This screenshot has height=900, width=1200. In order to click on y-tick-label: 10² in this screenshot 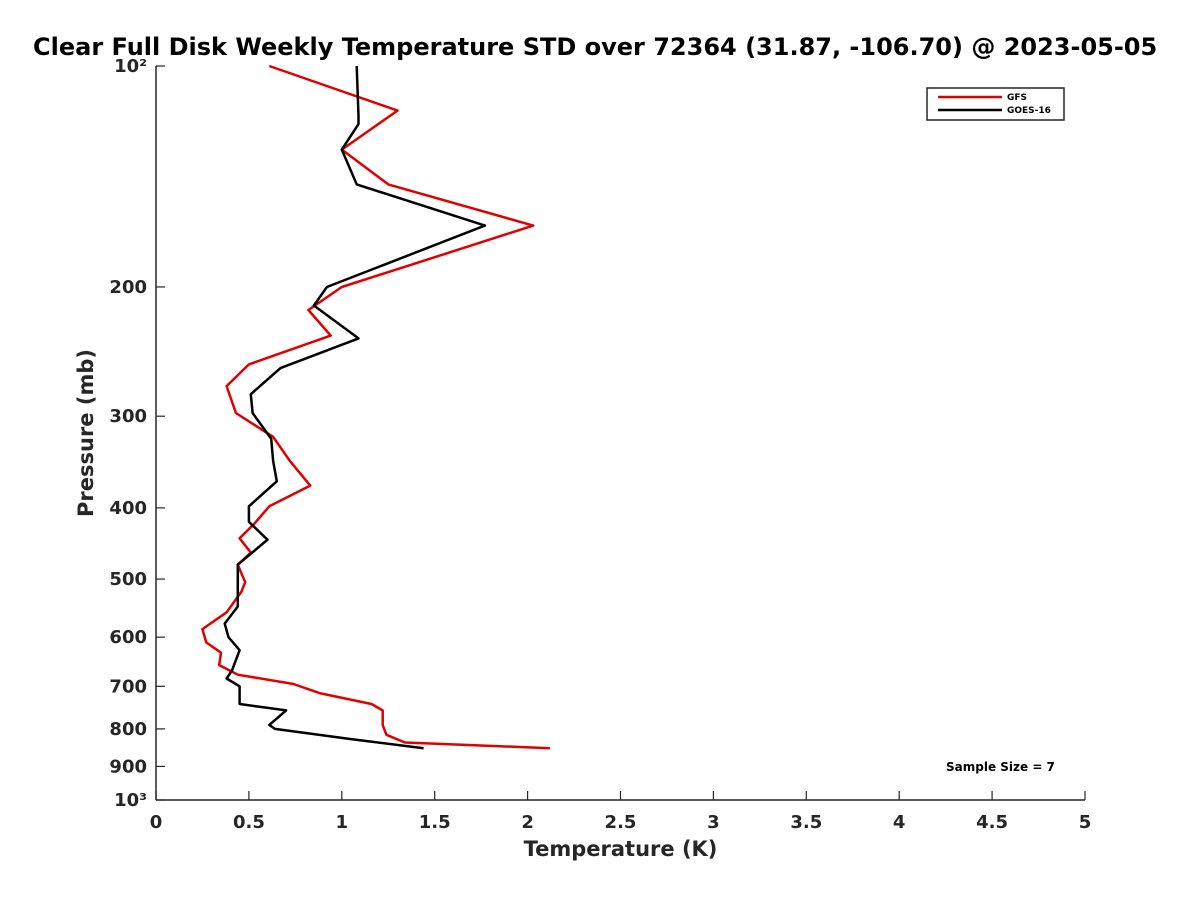, I will do `click(130, 66)`.